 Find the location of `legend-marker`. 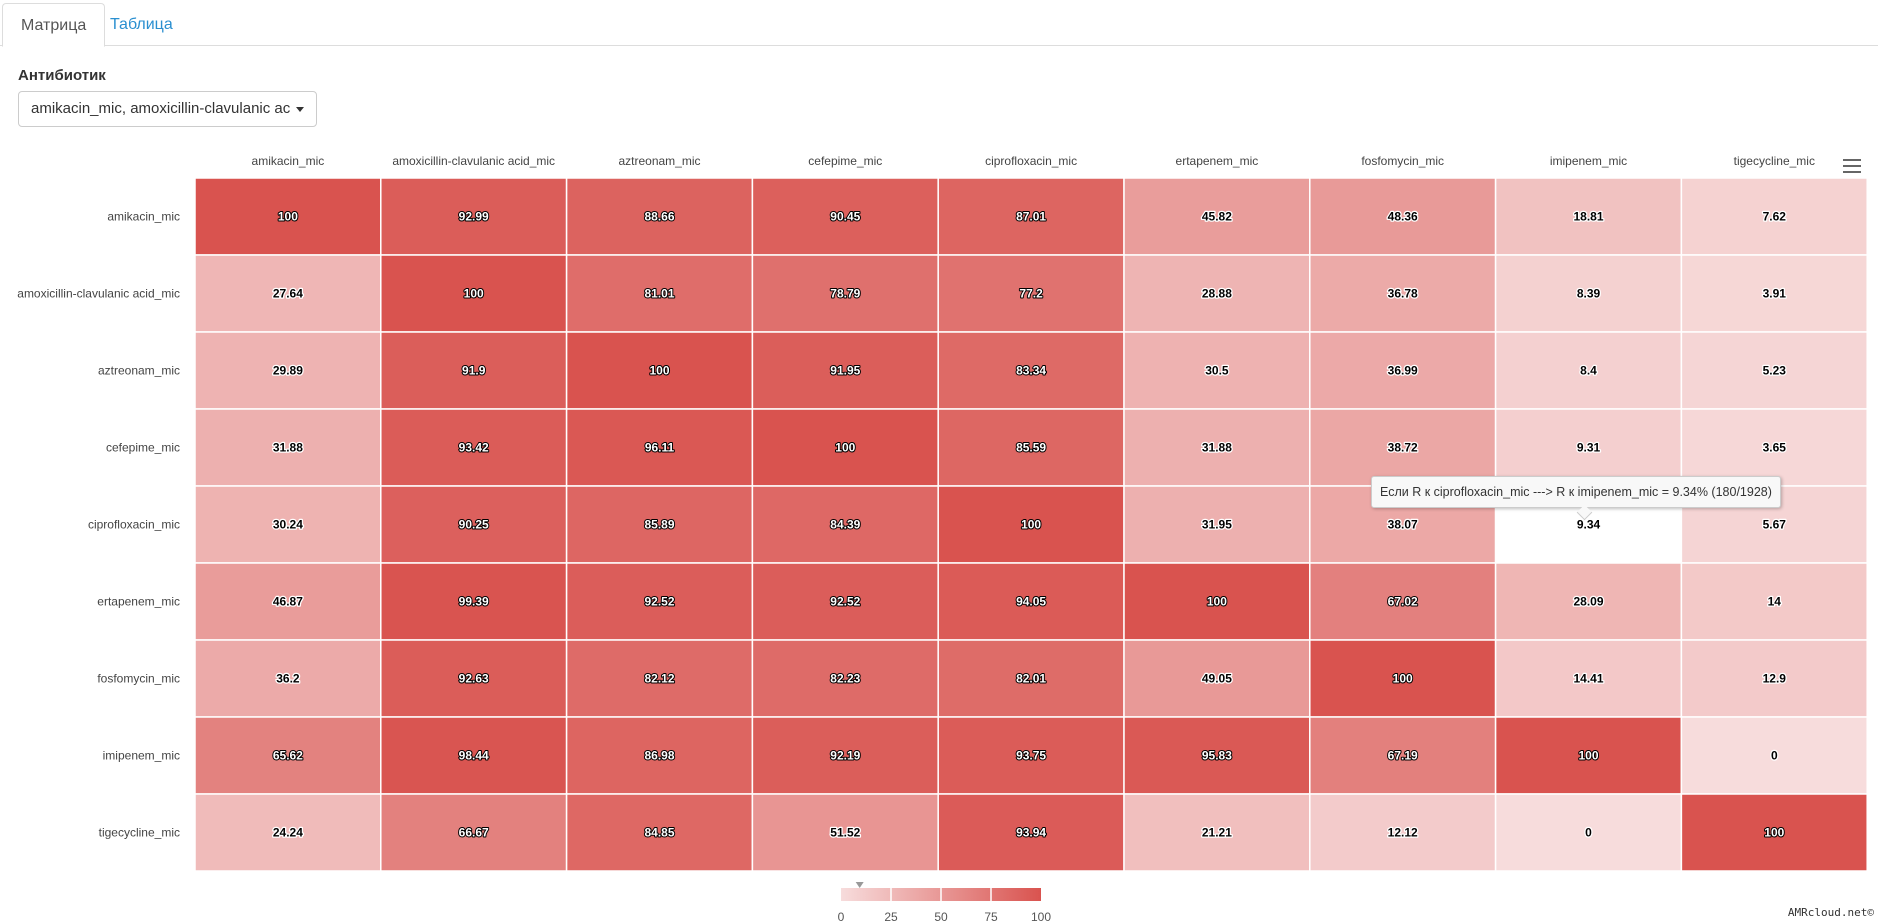

legend-marker is located at coordinates (859, 885).